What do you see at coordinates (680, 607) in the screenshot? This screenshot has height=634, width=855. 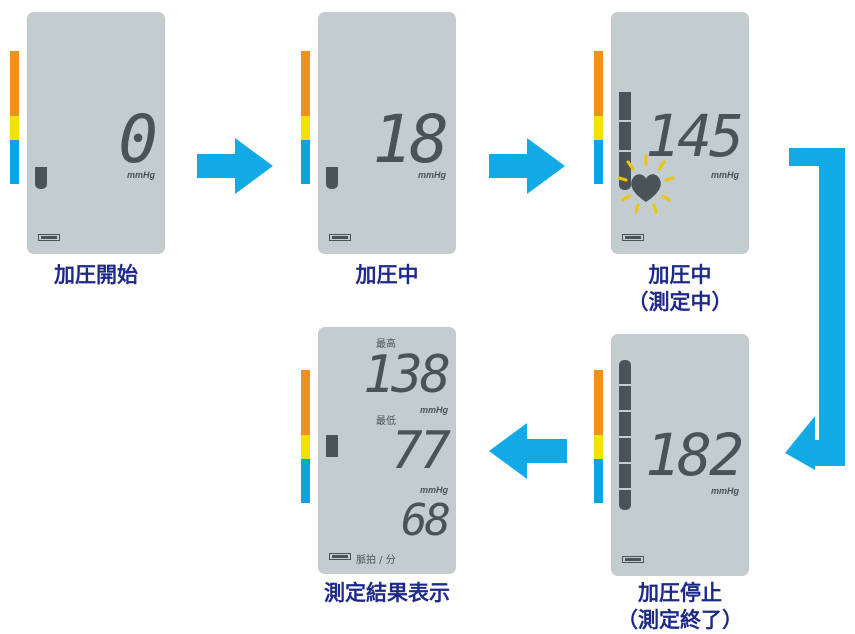 I see `caption: 加圧停止 （測定終了）` at bounding box center [680, 607].